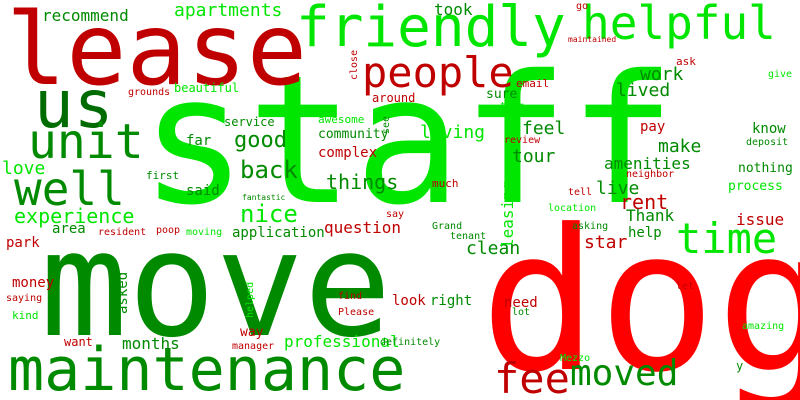 The image size is (800, 400). I want to click on word: took, so click(453, 10).